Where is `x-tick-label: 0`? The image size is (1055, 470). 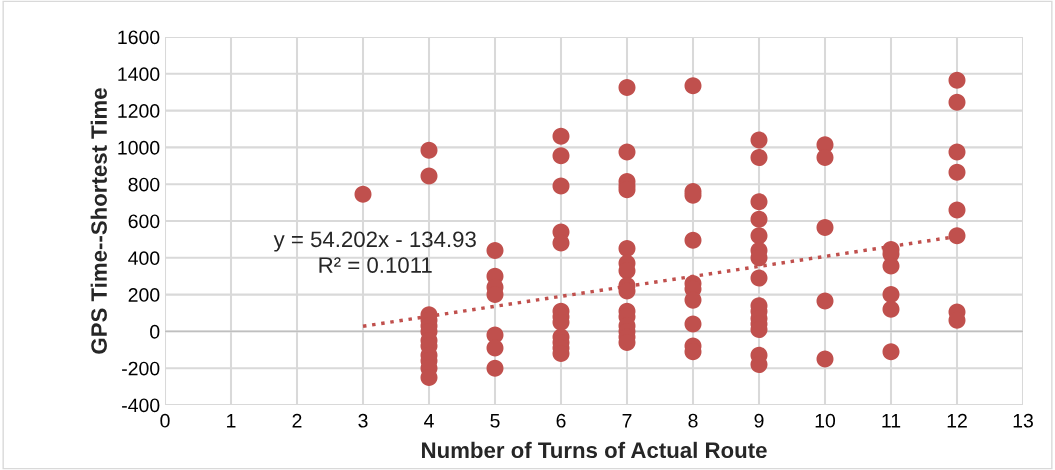 x-tick-label: 0 is located at coordinates (165, 420).